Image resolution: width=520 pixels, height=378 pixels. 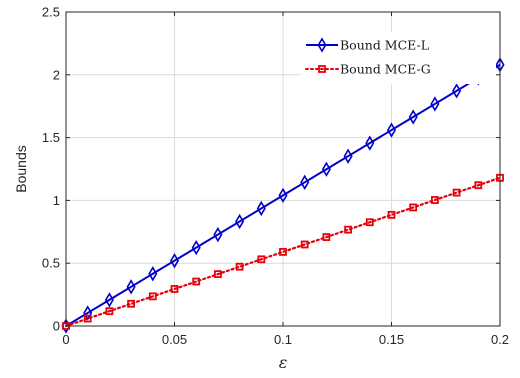 What do you see at coordinates (51, 137) in the screenshot?
I see `y-tick-label: 1.5` at bounding box center [51, 137].